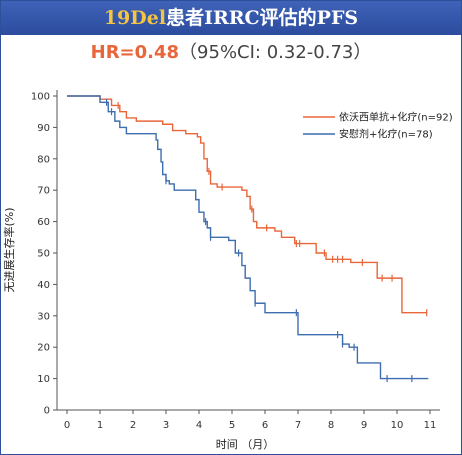  Describe the element at coordinates (378, 126) in the screenshot. I see `legend: 依沃西单抗+化疗(n=92) 安慰剂+化疗(n=78)` at that location.